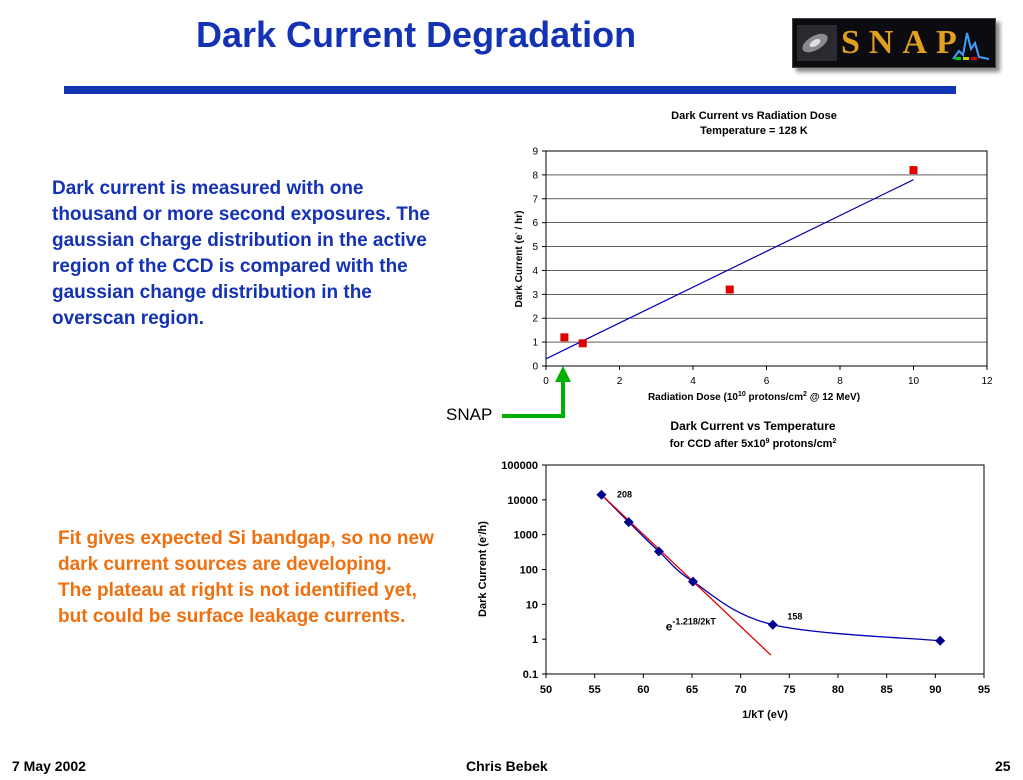  What do you see at coordinates (903, 42) in the screenshot?
I see `logo-text: SNAP` at bounding box center [903, 42].